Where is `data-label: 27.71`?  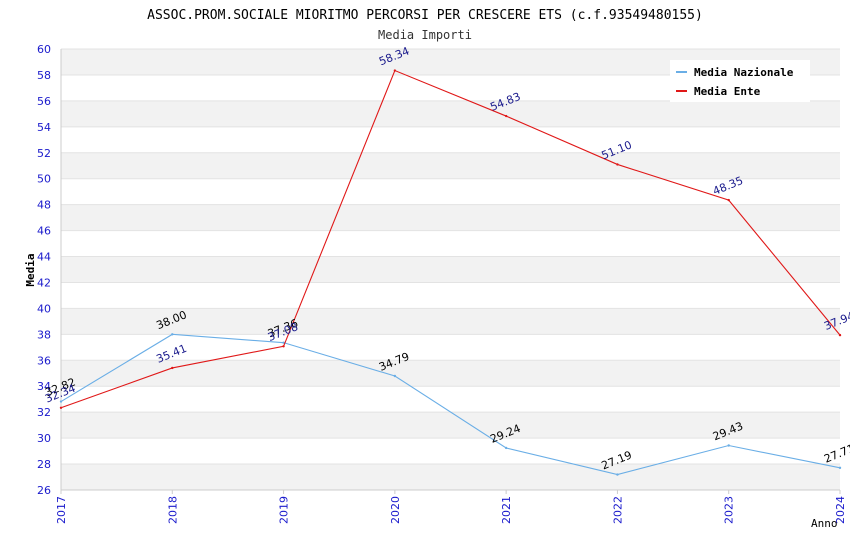 data-label: 27.71 is located at coordinates (836, 454).